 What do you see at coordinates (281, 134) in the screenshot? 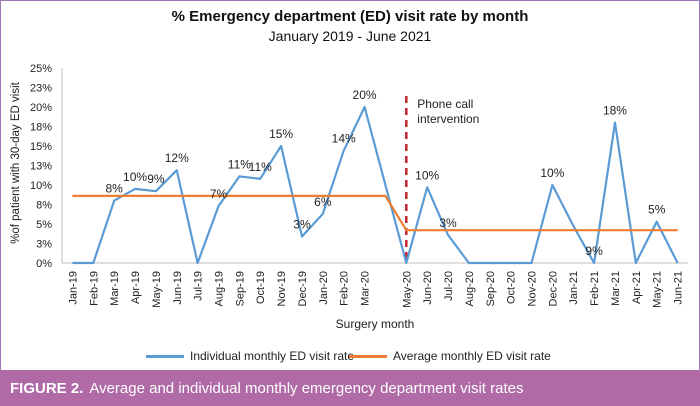
I see `data-label: 15%` at bounding box center [281, 134].